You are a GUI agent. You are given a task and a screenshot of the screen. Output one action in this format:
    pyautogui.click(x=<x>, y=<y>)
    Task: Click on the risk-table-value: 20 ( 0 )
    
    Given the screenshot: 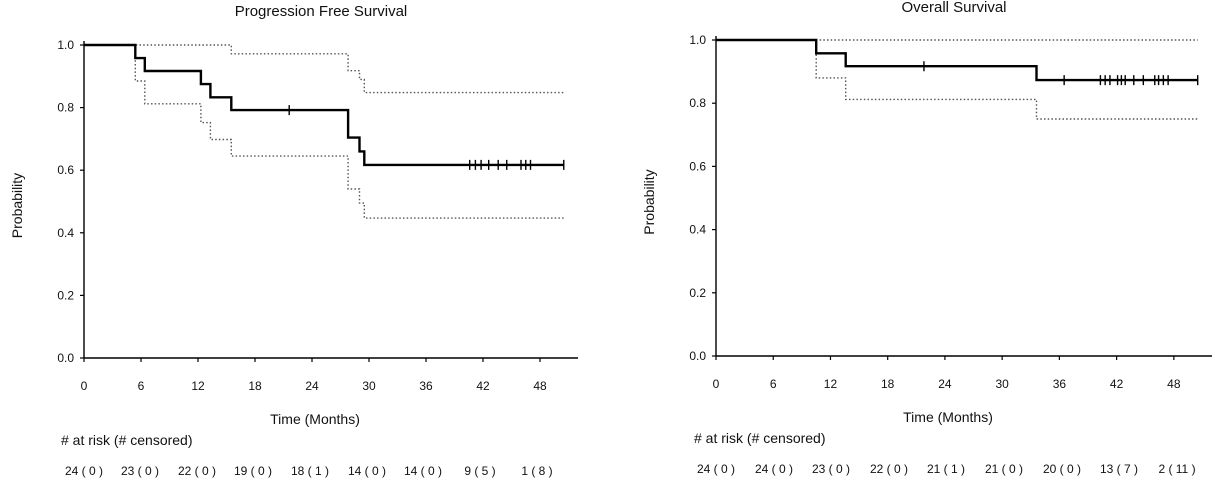 What is the action you would take?
    pyautogui.click(x=1062, y=469)
    